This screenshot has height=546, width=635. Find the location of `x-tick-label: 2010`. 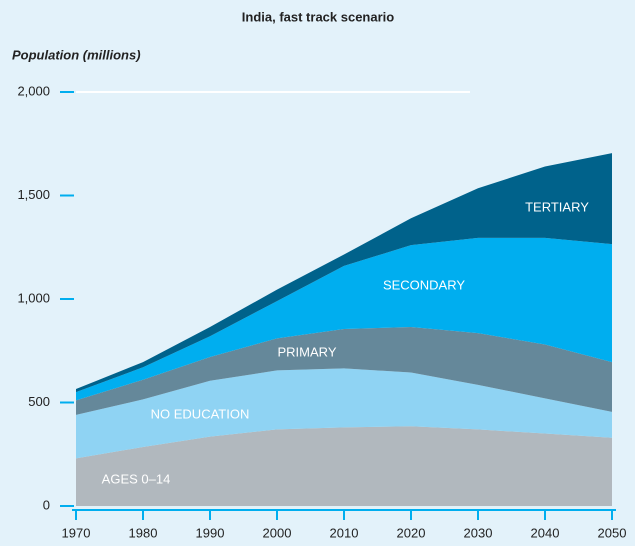

x-tick-label: 2010 is located at coordinates (344, 532).